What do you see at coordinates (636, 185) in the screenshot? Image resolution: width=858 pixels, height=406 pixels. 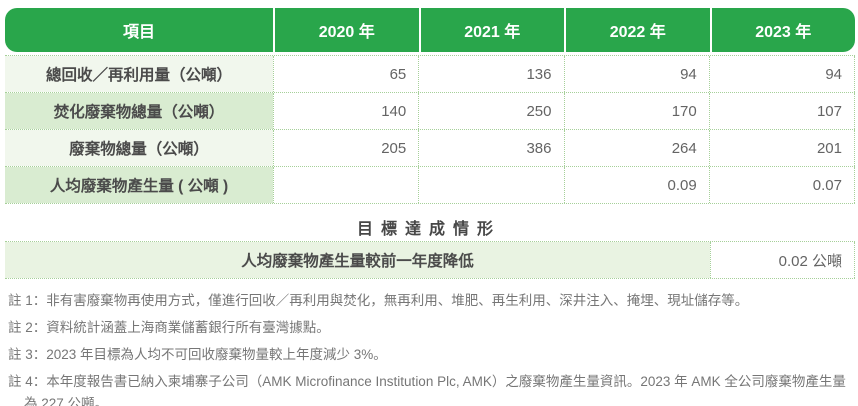 I see `cell-value: 0.09` at bounding box center [636, 185].